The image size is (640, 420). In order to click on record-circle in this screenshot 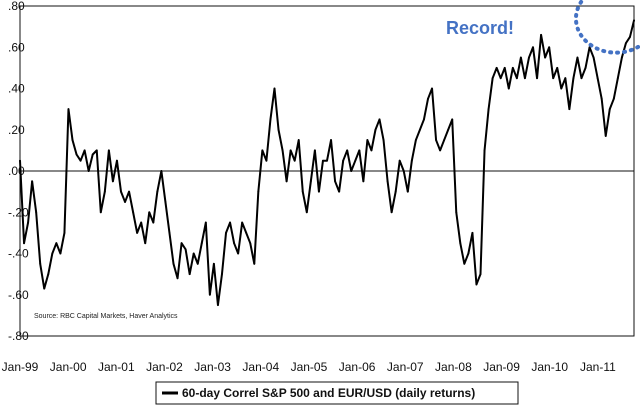, I will do `click(606, 27)`.